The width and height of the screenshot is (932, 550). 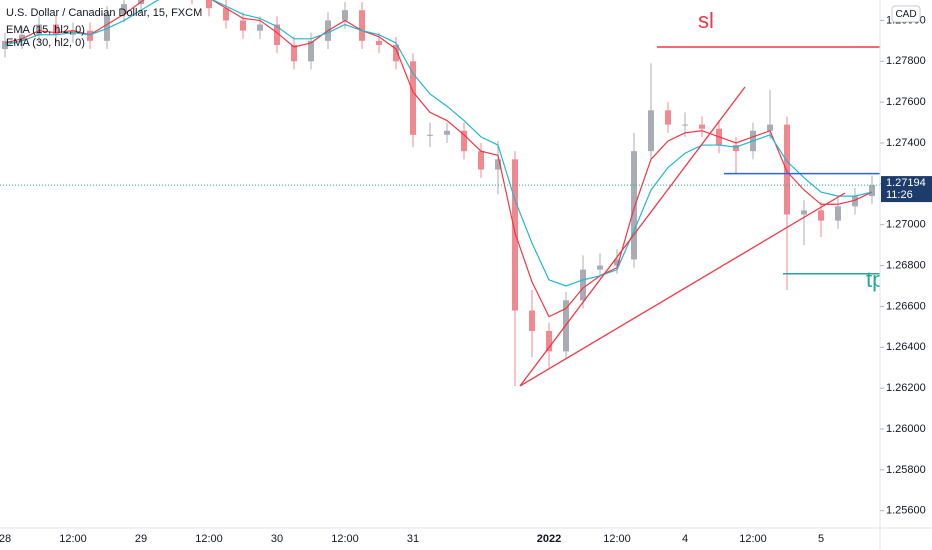 I want to click on y-tick-label: 1.25600, so click(x=906, y=511).